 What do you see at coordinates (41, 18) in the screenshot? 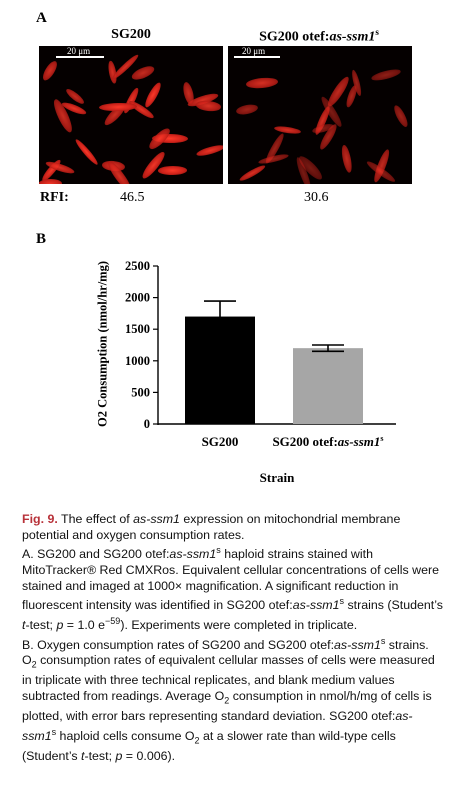
I see `panel-a-label: A` at bounding box center [41, 18].